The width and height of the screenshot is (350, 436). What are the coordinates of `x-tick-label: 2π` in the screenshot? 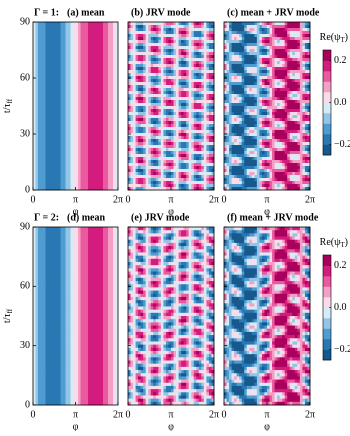 It's located at (118, 199).